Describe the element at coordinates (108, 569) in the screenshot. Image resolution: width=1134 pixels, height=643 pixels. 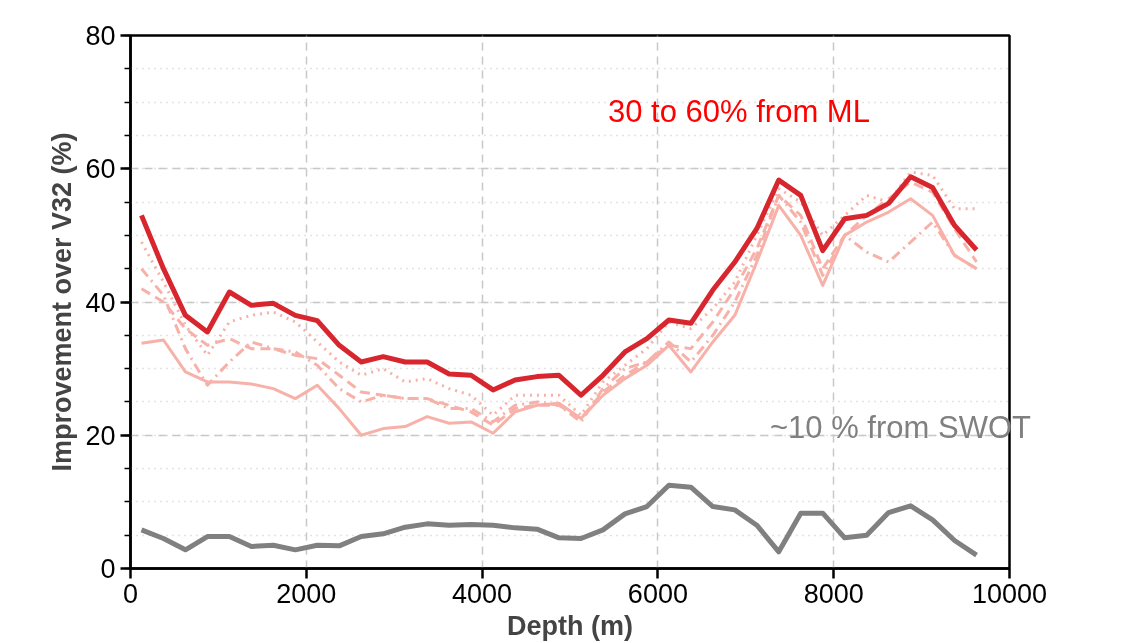
I see `y-tick-label: 0` at that location.